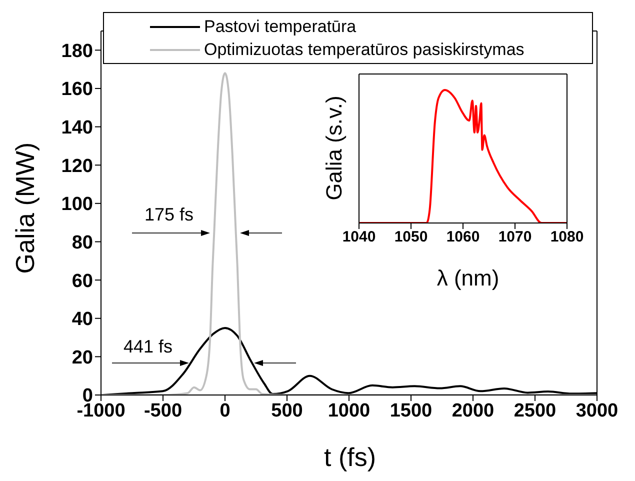 This screenshot has height=481, width=635. Describe the element at coordinates (77, 205) in the screenshot. I see `y-tick-label: 100` at that location.